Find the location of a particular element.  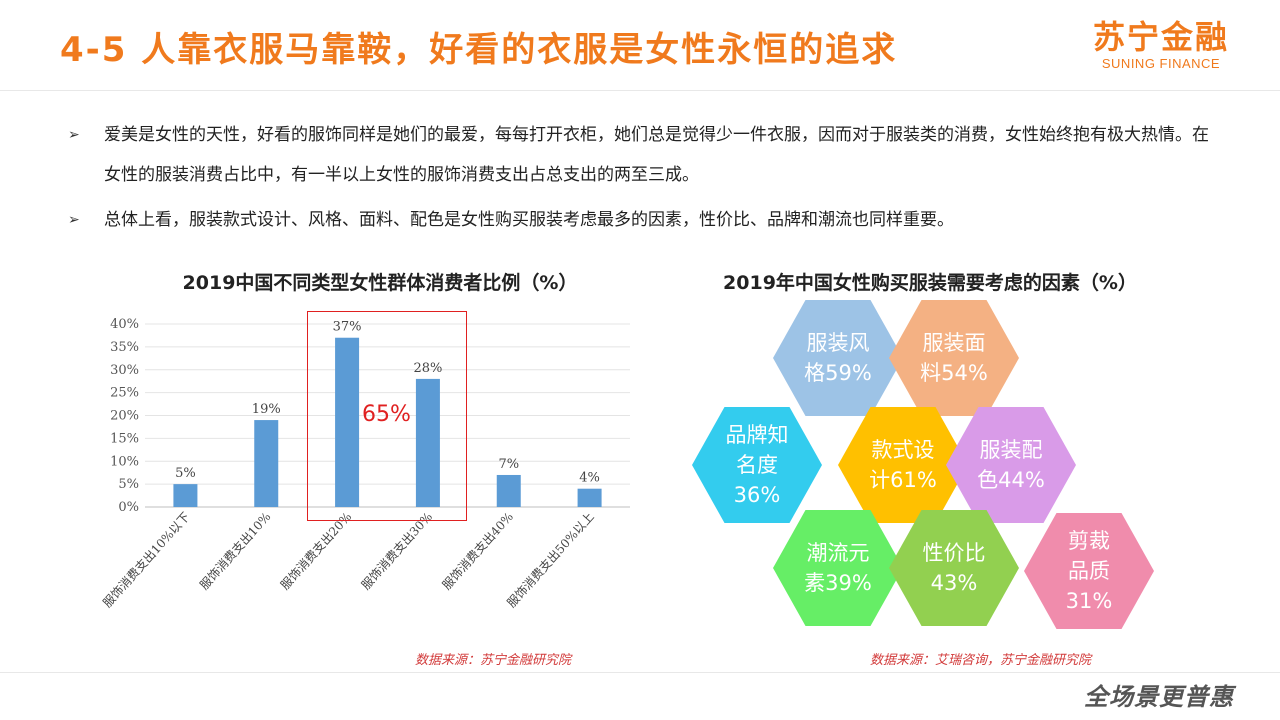

logo-text-en: SUNING FINANCE is located at coordinates (1161, 63).